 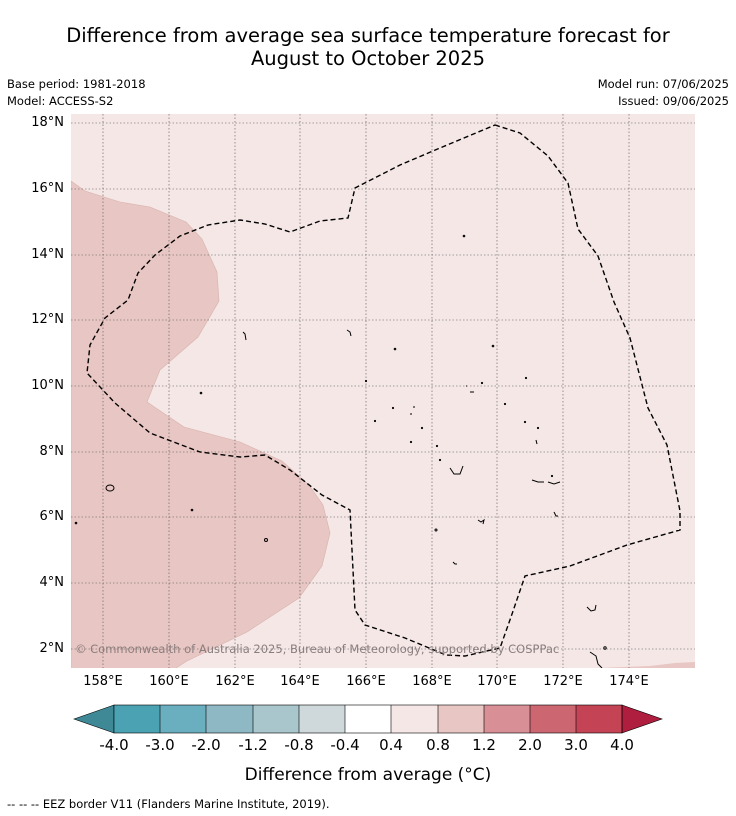 What do you see at coordinates (160, 745) in the screenshot?
I see `colorbar-label: -3.0` at bounding box center [160, 745].